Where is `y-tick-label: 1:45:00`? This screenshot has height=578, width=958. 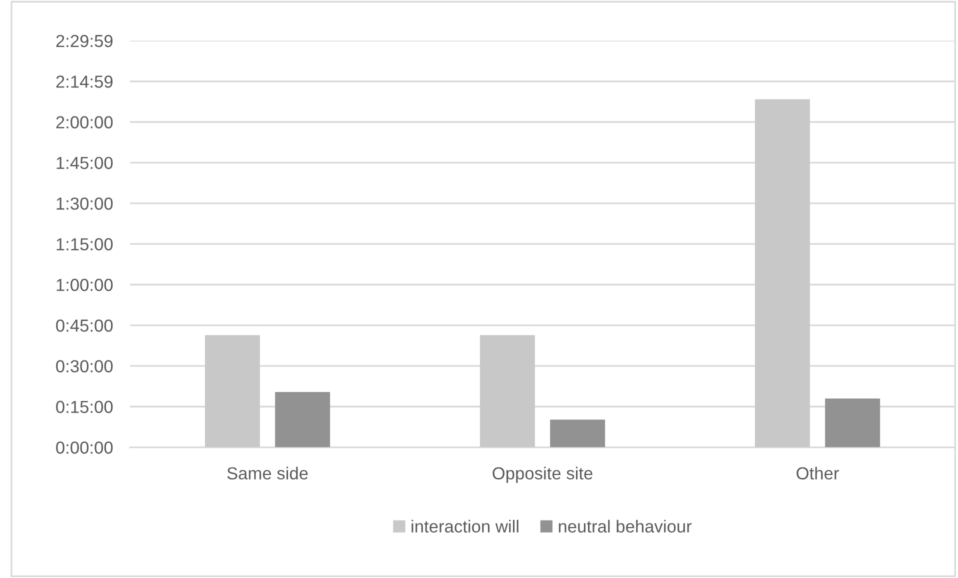
y-tick-label: 1:45:00 is located at coordinates (84, 163).